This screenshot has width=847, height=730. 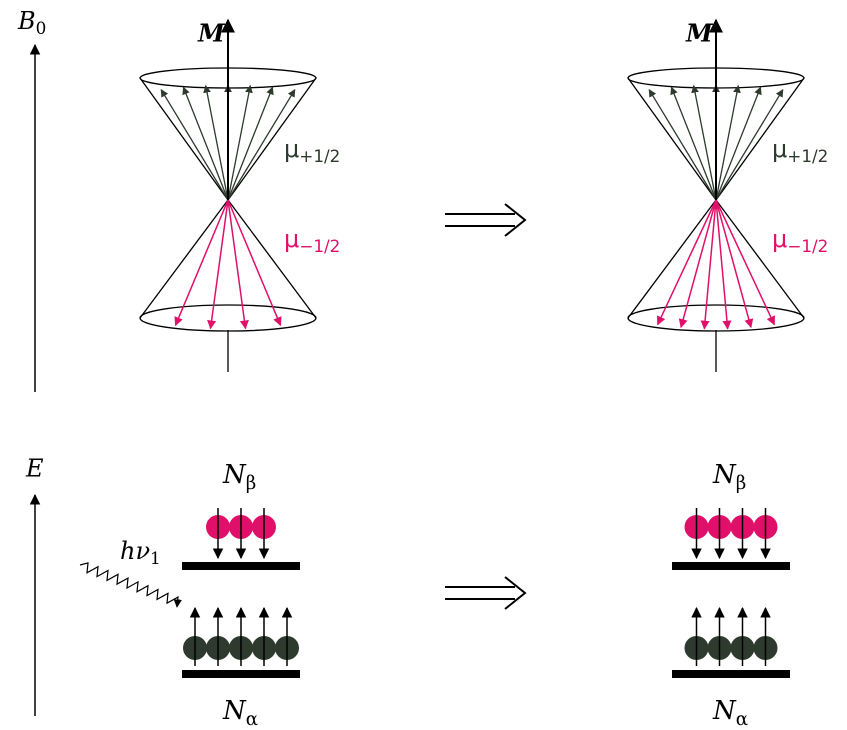 I want to click on photon-label: hν1, so click(x=140, y=552).